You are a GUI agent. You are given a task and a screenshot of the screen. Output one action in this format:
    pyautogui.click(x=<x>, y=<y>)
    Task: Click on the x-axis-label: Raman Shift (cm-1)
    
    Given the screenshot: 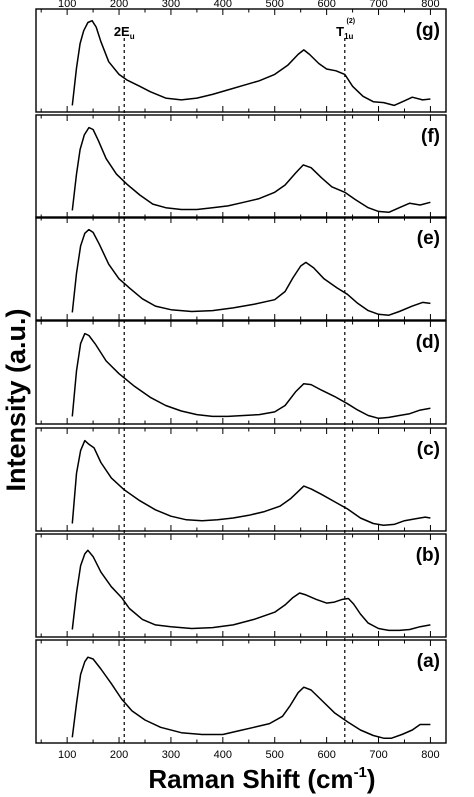 What is the action you would take?
    pyautogui.click(x=261, y=779)
    